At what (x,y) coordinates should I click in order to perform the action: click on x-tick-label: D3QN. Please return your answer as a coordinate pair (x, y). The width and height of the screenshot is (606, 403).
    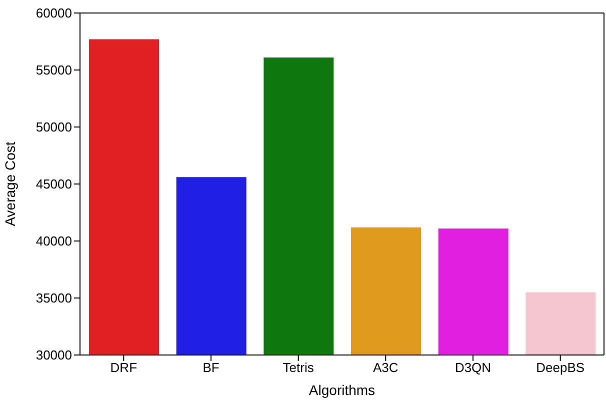
    Looking at the image, I should click on (473, 368).